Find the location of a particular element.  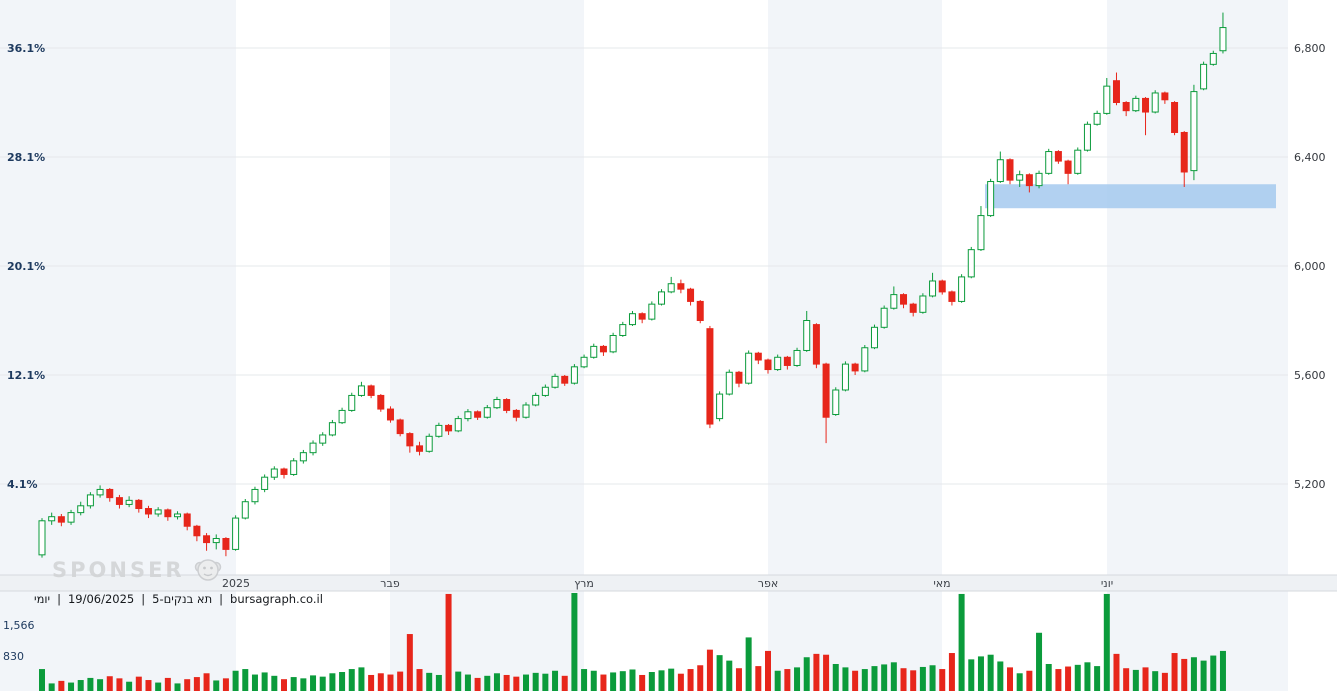

status-segment: תא בנקים-5 is located at coordinates (182, 599).